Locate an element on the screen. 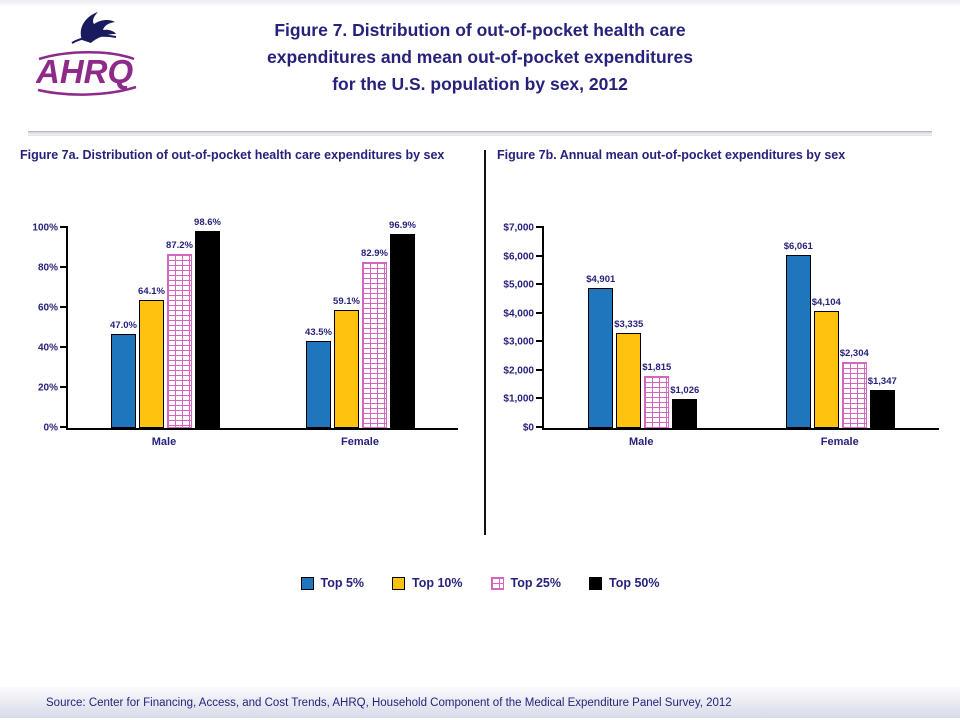 This screenshot has height=720, width=960. header-divider is located at coordinates (480, 133).